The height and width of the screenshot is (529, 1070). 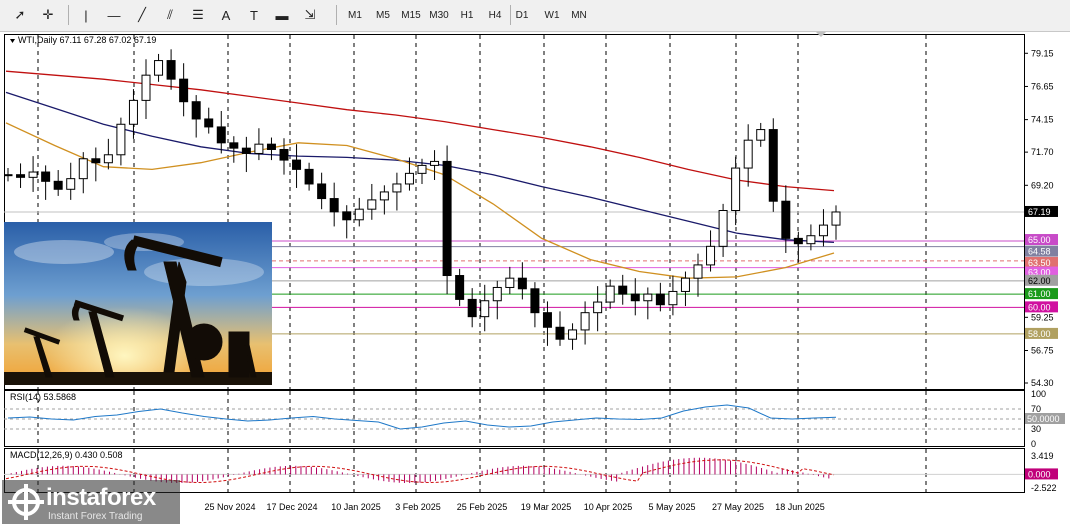 I want to click on price-tick-label: 59.25, so click(x=1042, y=317).